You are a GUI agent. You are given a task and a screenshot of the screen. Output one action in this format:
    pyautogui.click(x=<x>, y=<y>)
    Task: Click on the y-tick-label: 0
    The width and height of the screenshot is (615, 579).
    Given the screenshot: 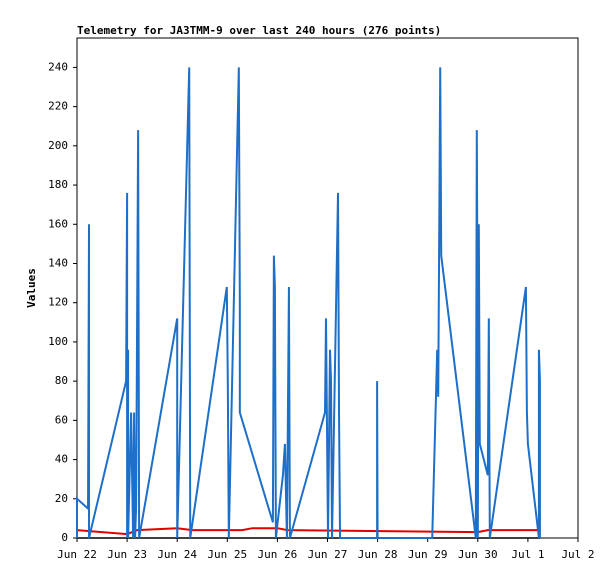 What is the action you would take?
    pyautogui.click(x=64, y=537)
    